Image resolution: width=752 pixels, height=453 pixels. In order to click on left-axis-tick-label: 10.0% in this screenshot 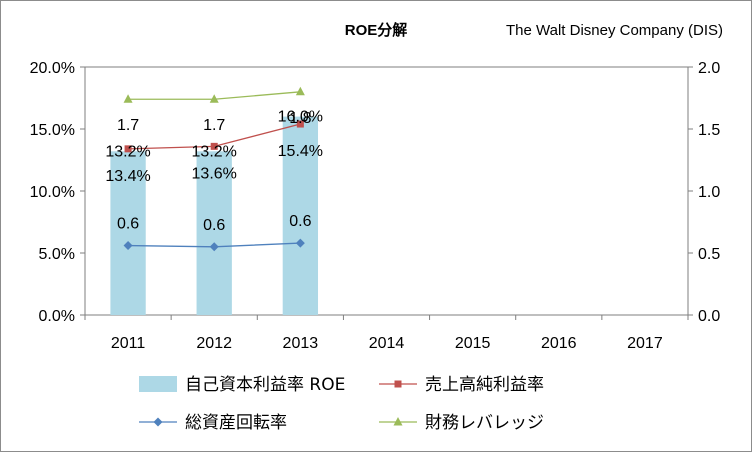, I will do `click(52, 192)`.